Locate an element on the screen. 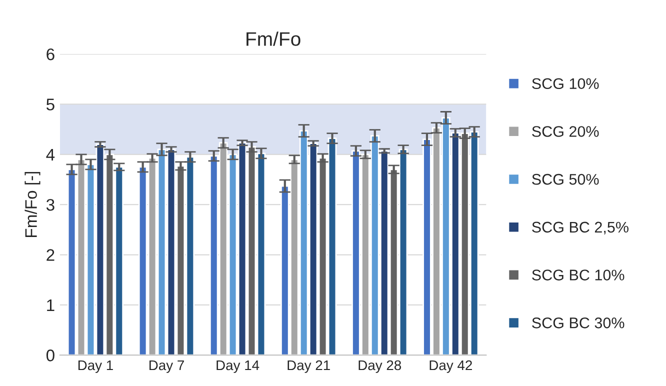 This screenshot has width=666, height=386. legend-label: SCG 20% is located at coordinates (565, 131).